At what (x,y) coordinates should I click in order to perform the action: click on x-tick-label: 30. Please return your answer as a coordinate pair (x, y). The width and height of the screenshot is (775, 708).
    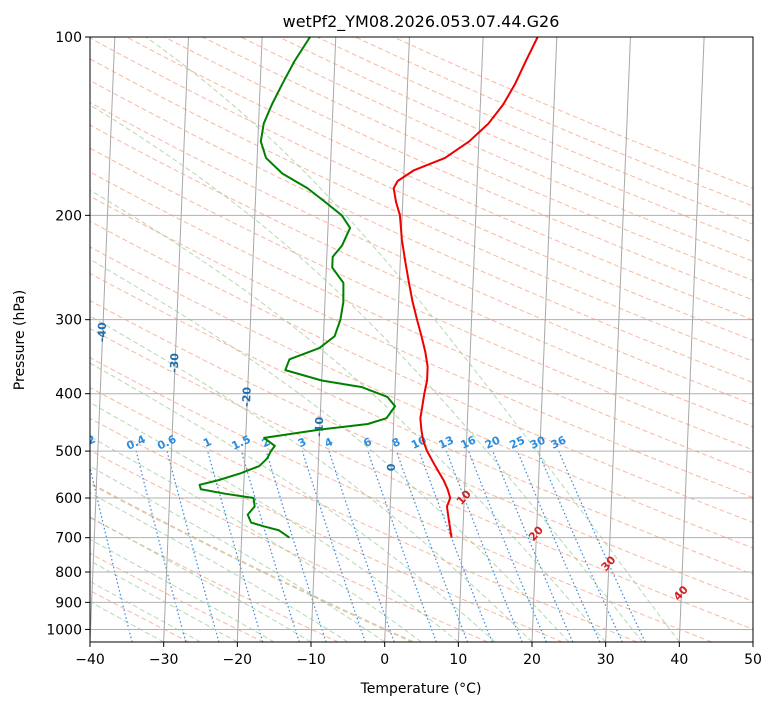
    Looking at the image, I should click on (606, 660).